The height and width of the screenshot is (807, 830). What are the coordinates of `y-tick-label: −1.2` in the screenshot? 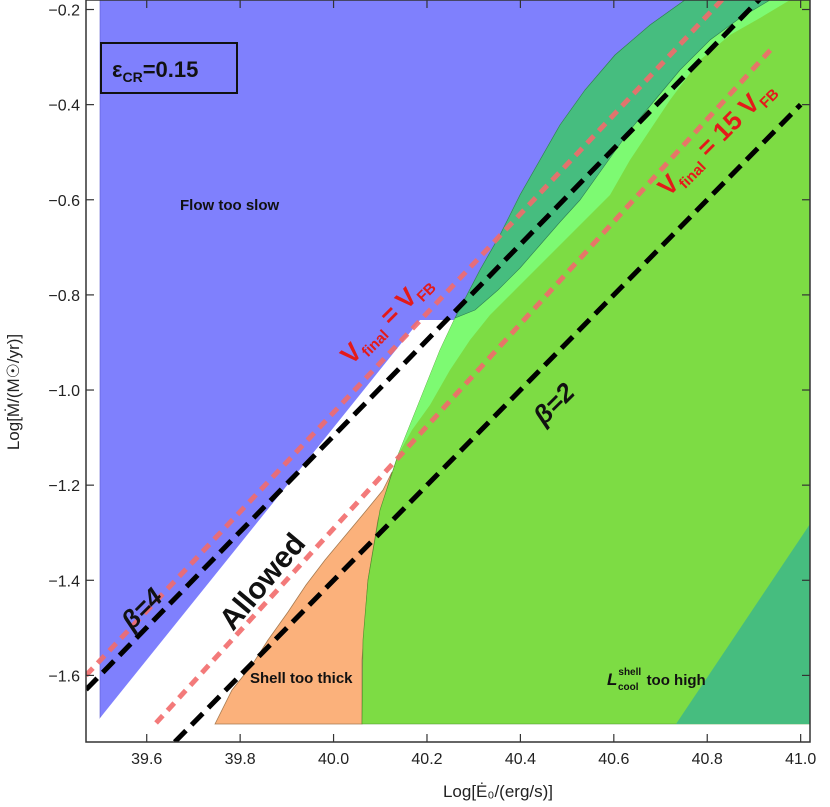 It's located at (64, 486).